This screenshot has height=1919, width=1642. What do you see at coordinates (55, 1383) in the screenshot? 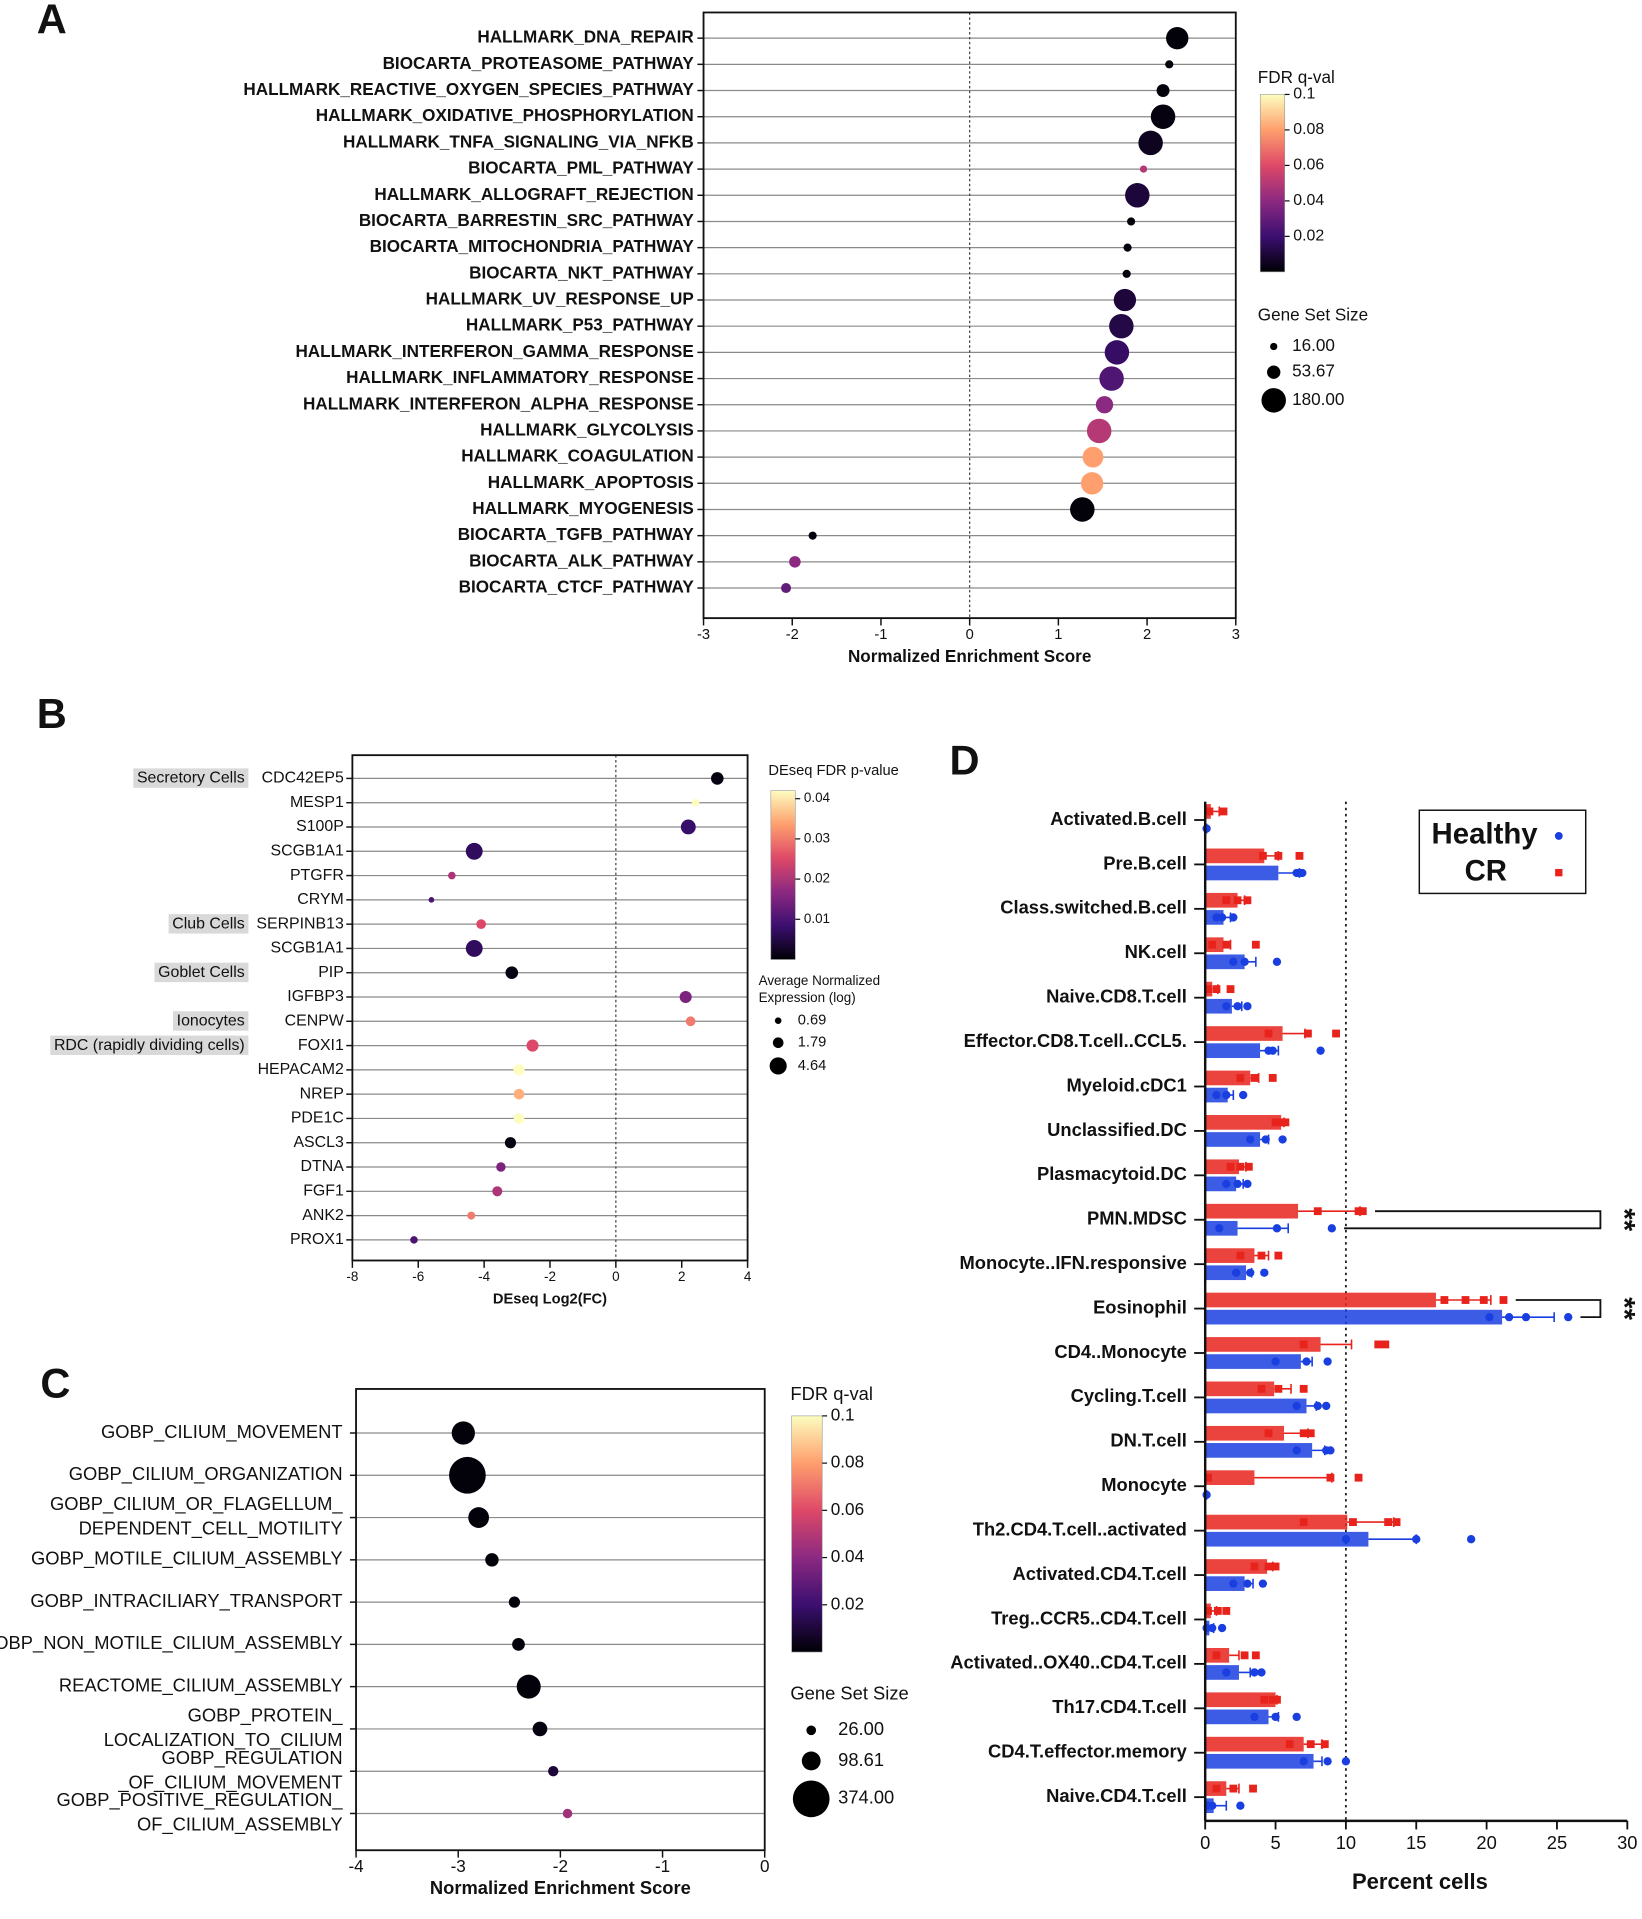
I see `panel-letter: C` at bounding box center [55, 1383].